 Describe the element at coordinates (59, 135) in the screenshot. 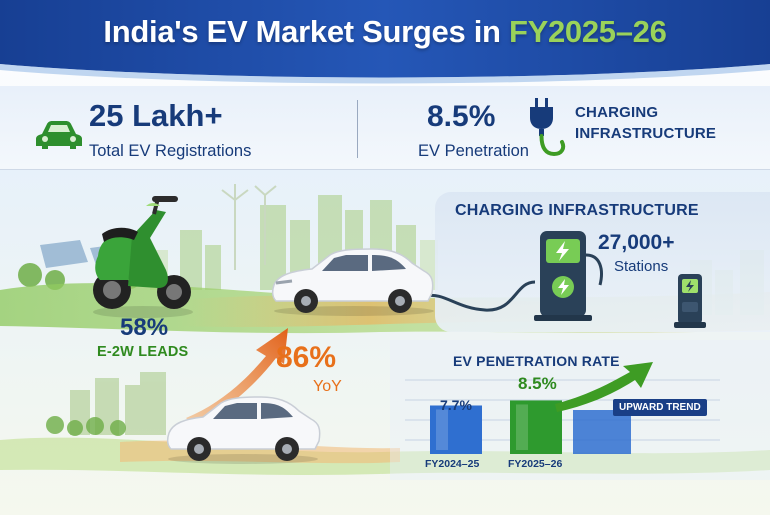

I see `car-icon` at that location.